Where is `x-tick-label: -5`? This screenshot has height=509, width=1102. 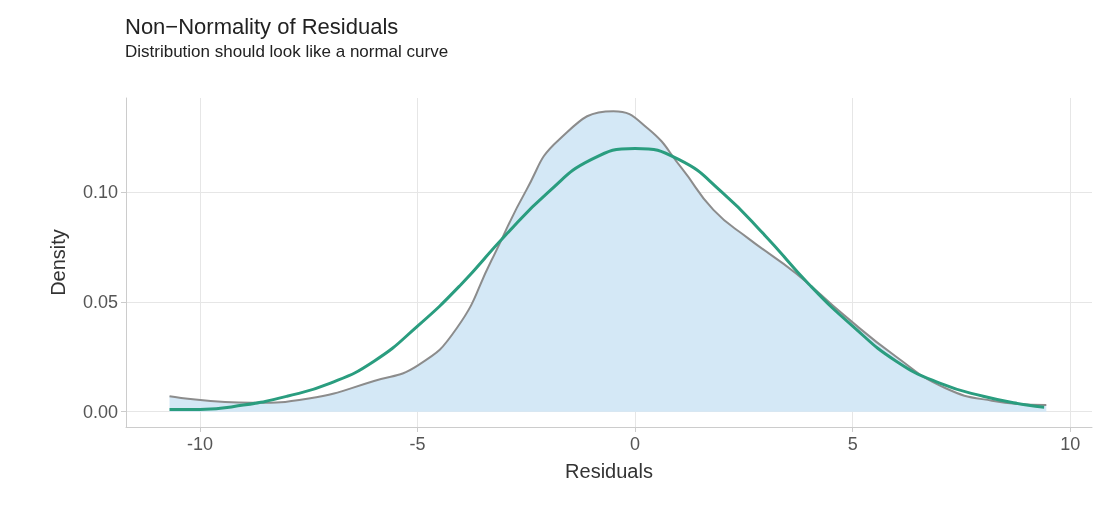 x-tick-label: -5 is located at coordinates (417, 444).